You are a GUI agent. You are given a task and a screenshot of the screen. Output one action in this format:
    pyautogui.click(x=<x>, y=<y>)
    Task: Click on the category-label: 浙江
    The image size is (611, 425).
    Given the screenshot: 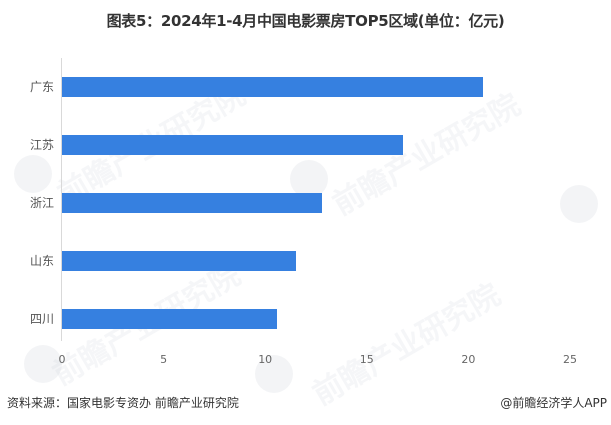 What is the action you would take?
    pyautogui.click(x=41, y=203)
    